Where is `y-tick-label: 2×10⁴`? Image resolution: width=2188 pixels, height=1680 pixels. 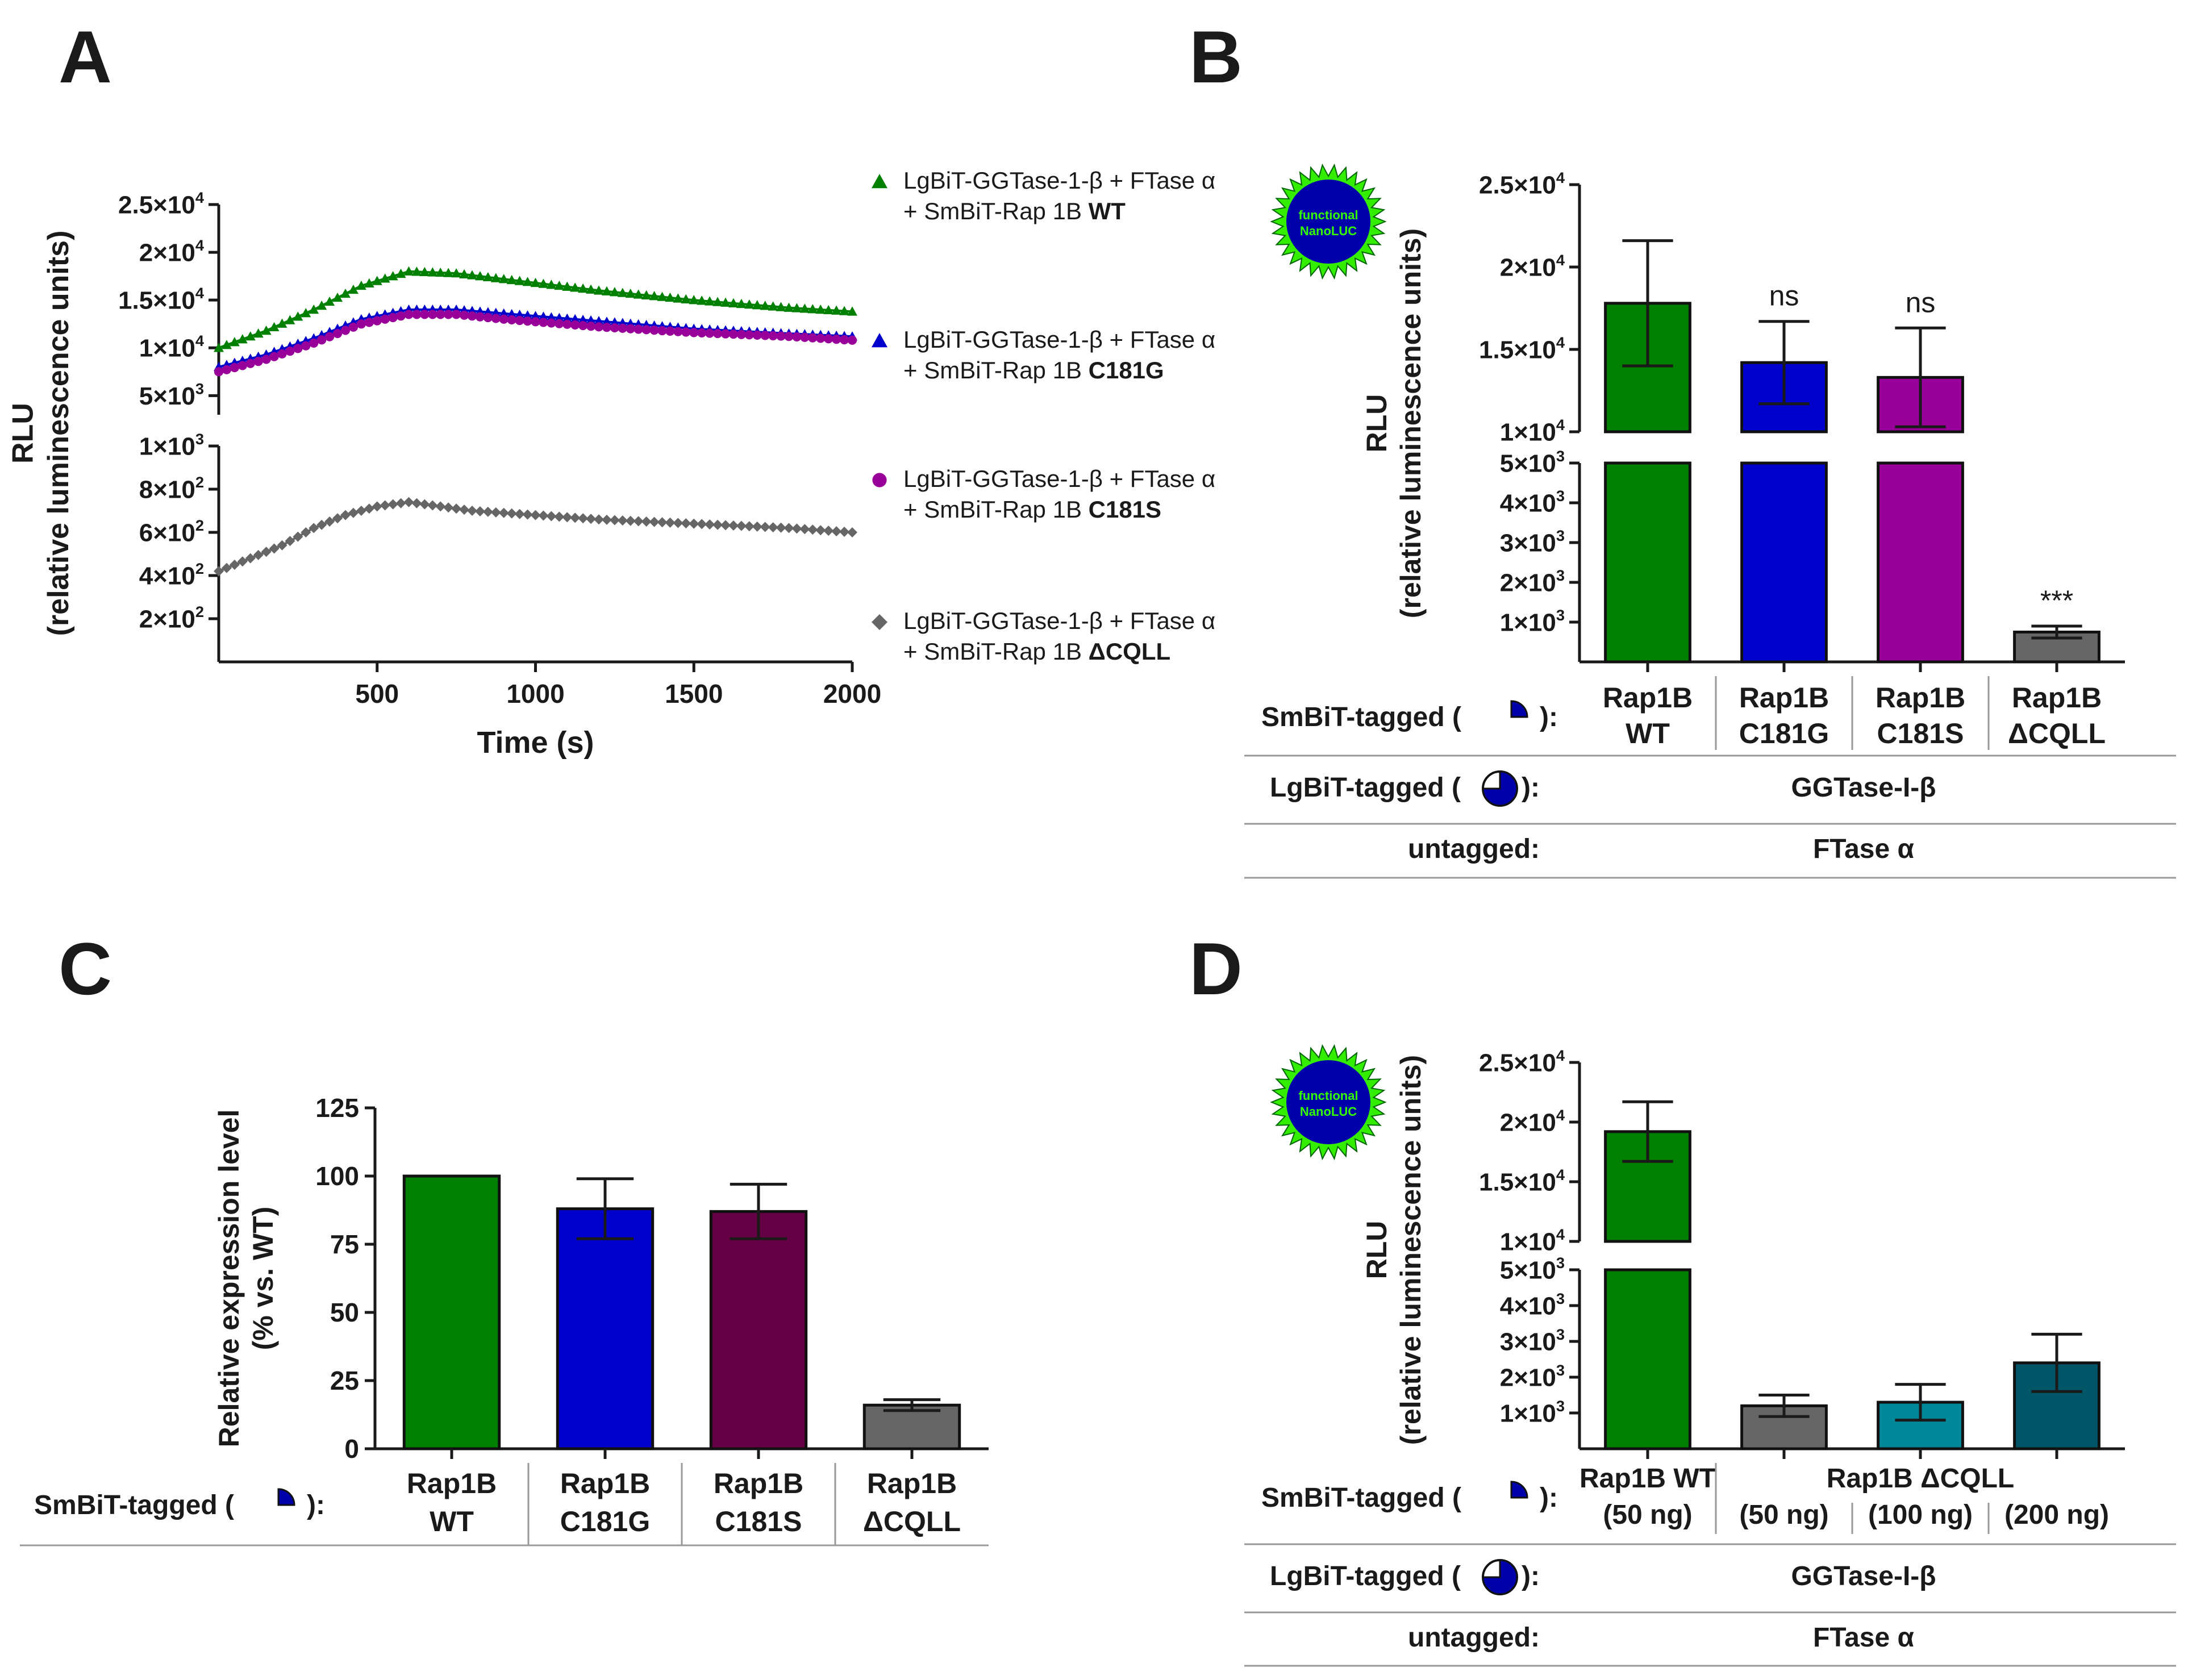 y-tick-label: 2×10⁴ is located at coordinates (172, 251).